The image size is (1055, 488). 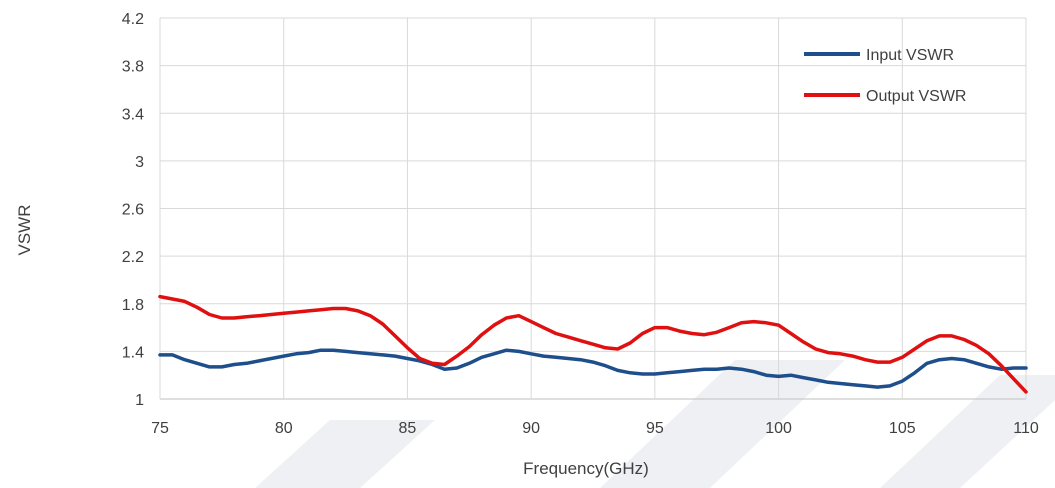 I want to click on legend-label: Input VSWR, so click(x=910, y=55).